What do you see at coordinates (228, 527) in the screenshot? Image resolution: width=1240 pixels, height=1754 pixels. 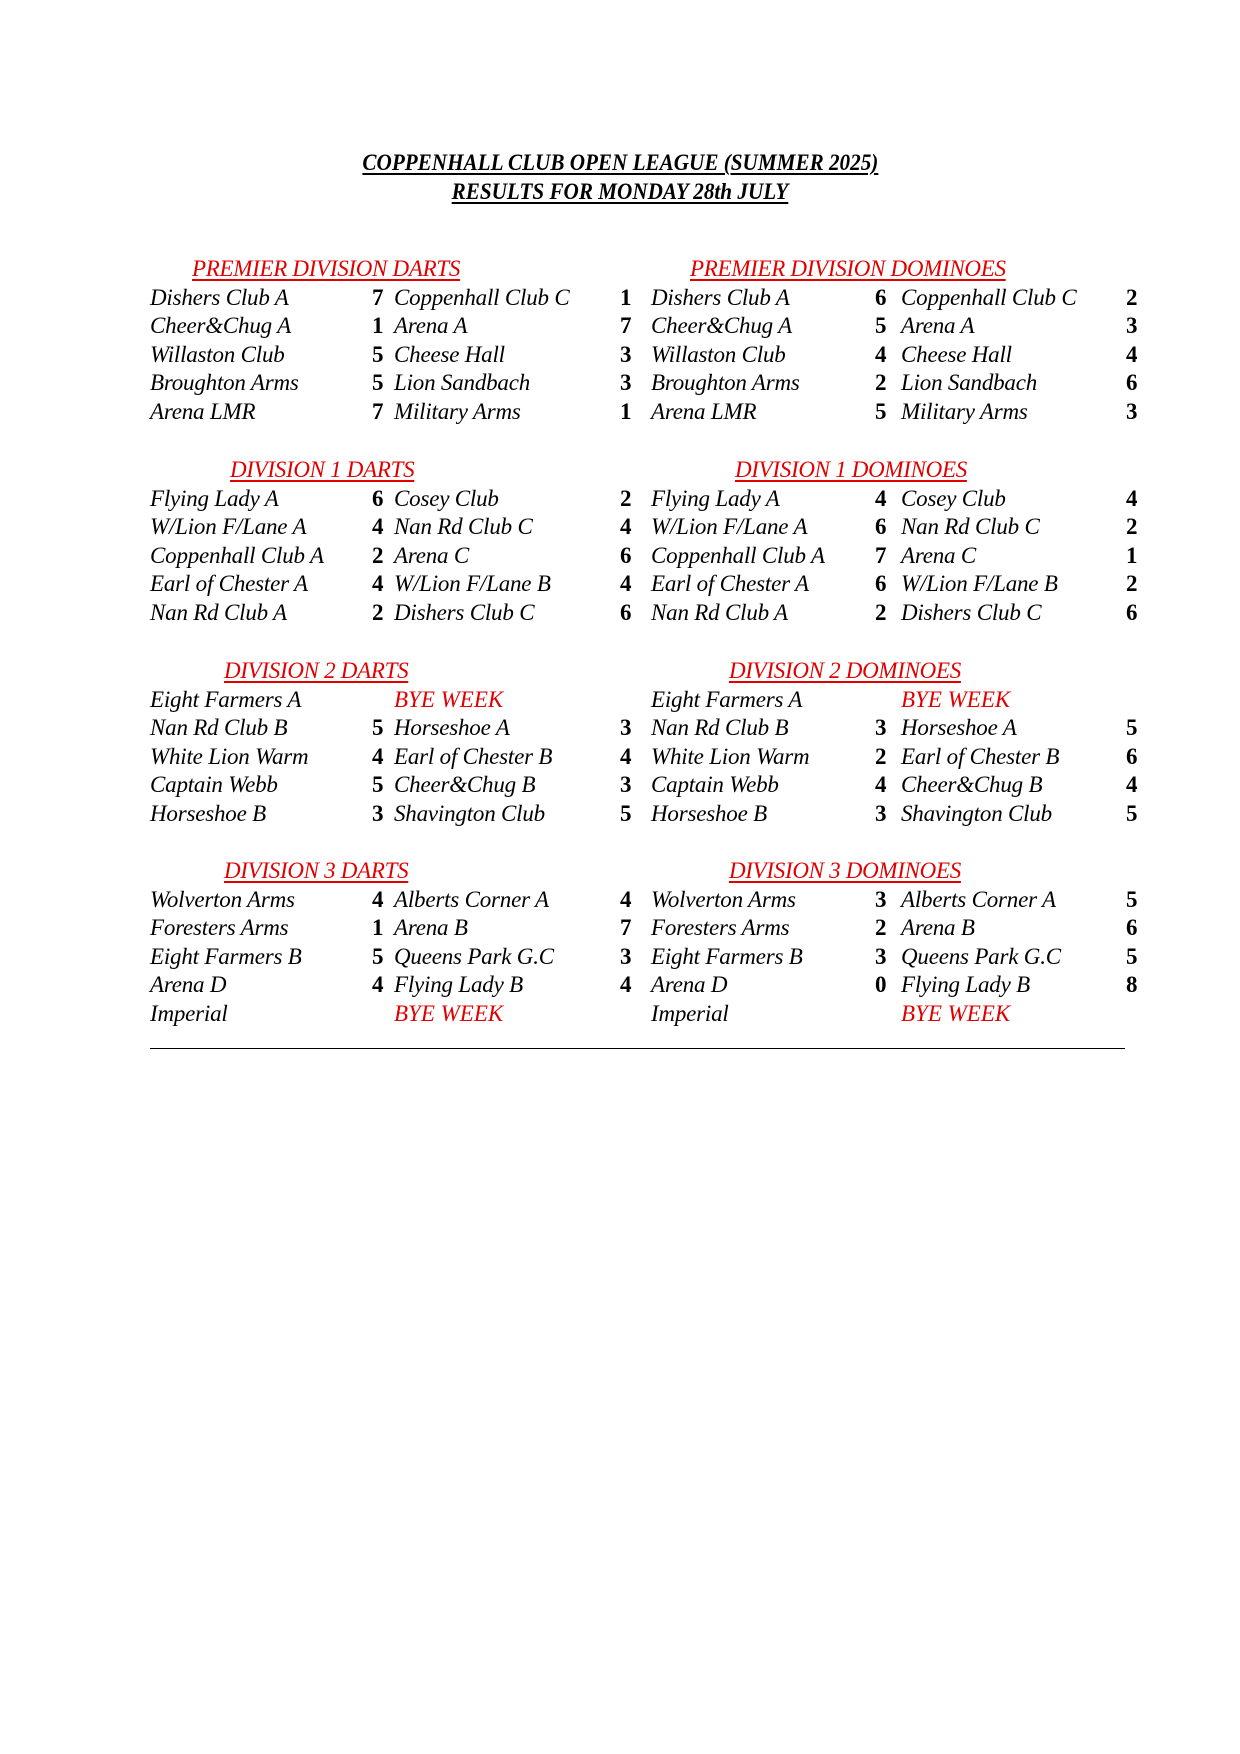 I see `home-team: W/Lion F/Lane A` at bounding box center [228, 527].